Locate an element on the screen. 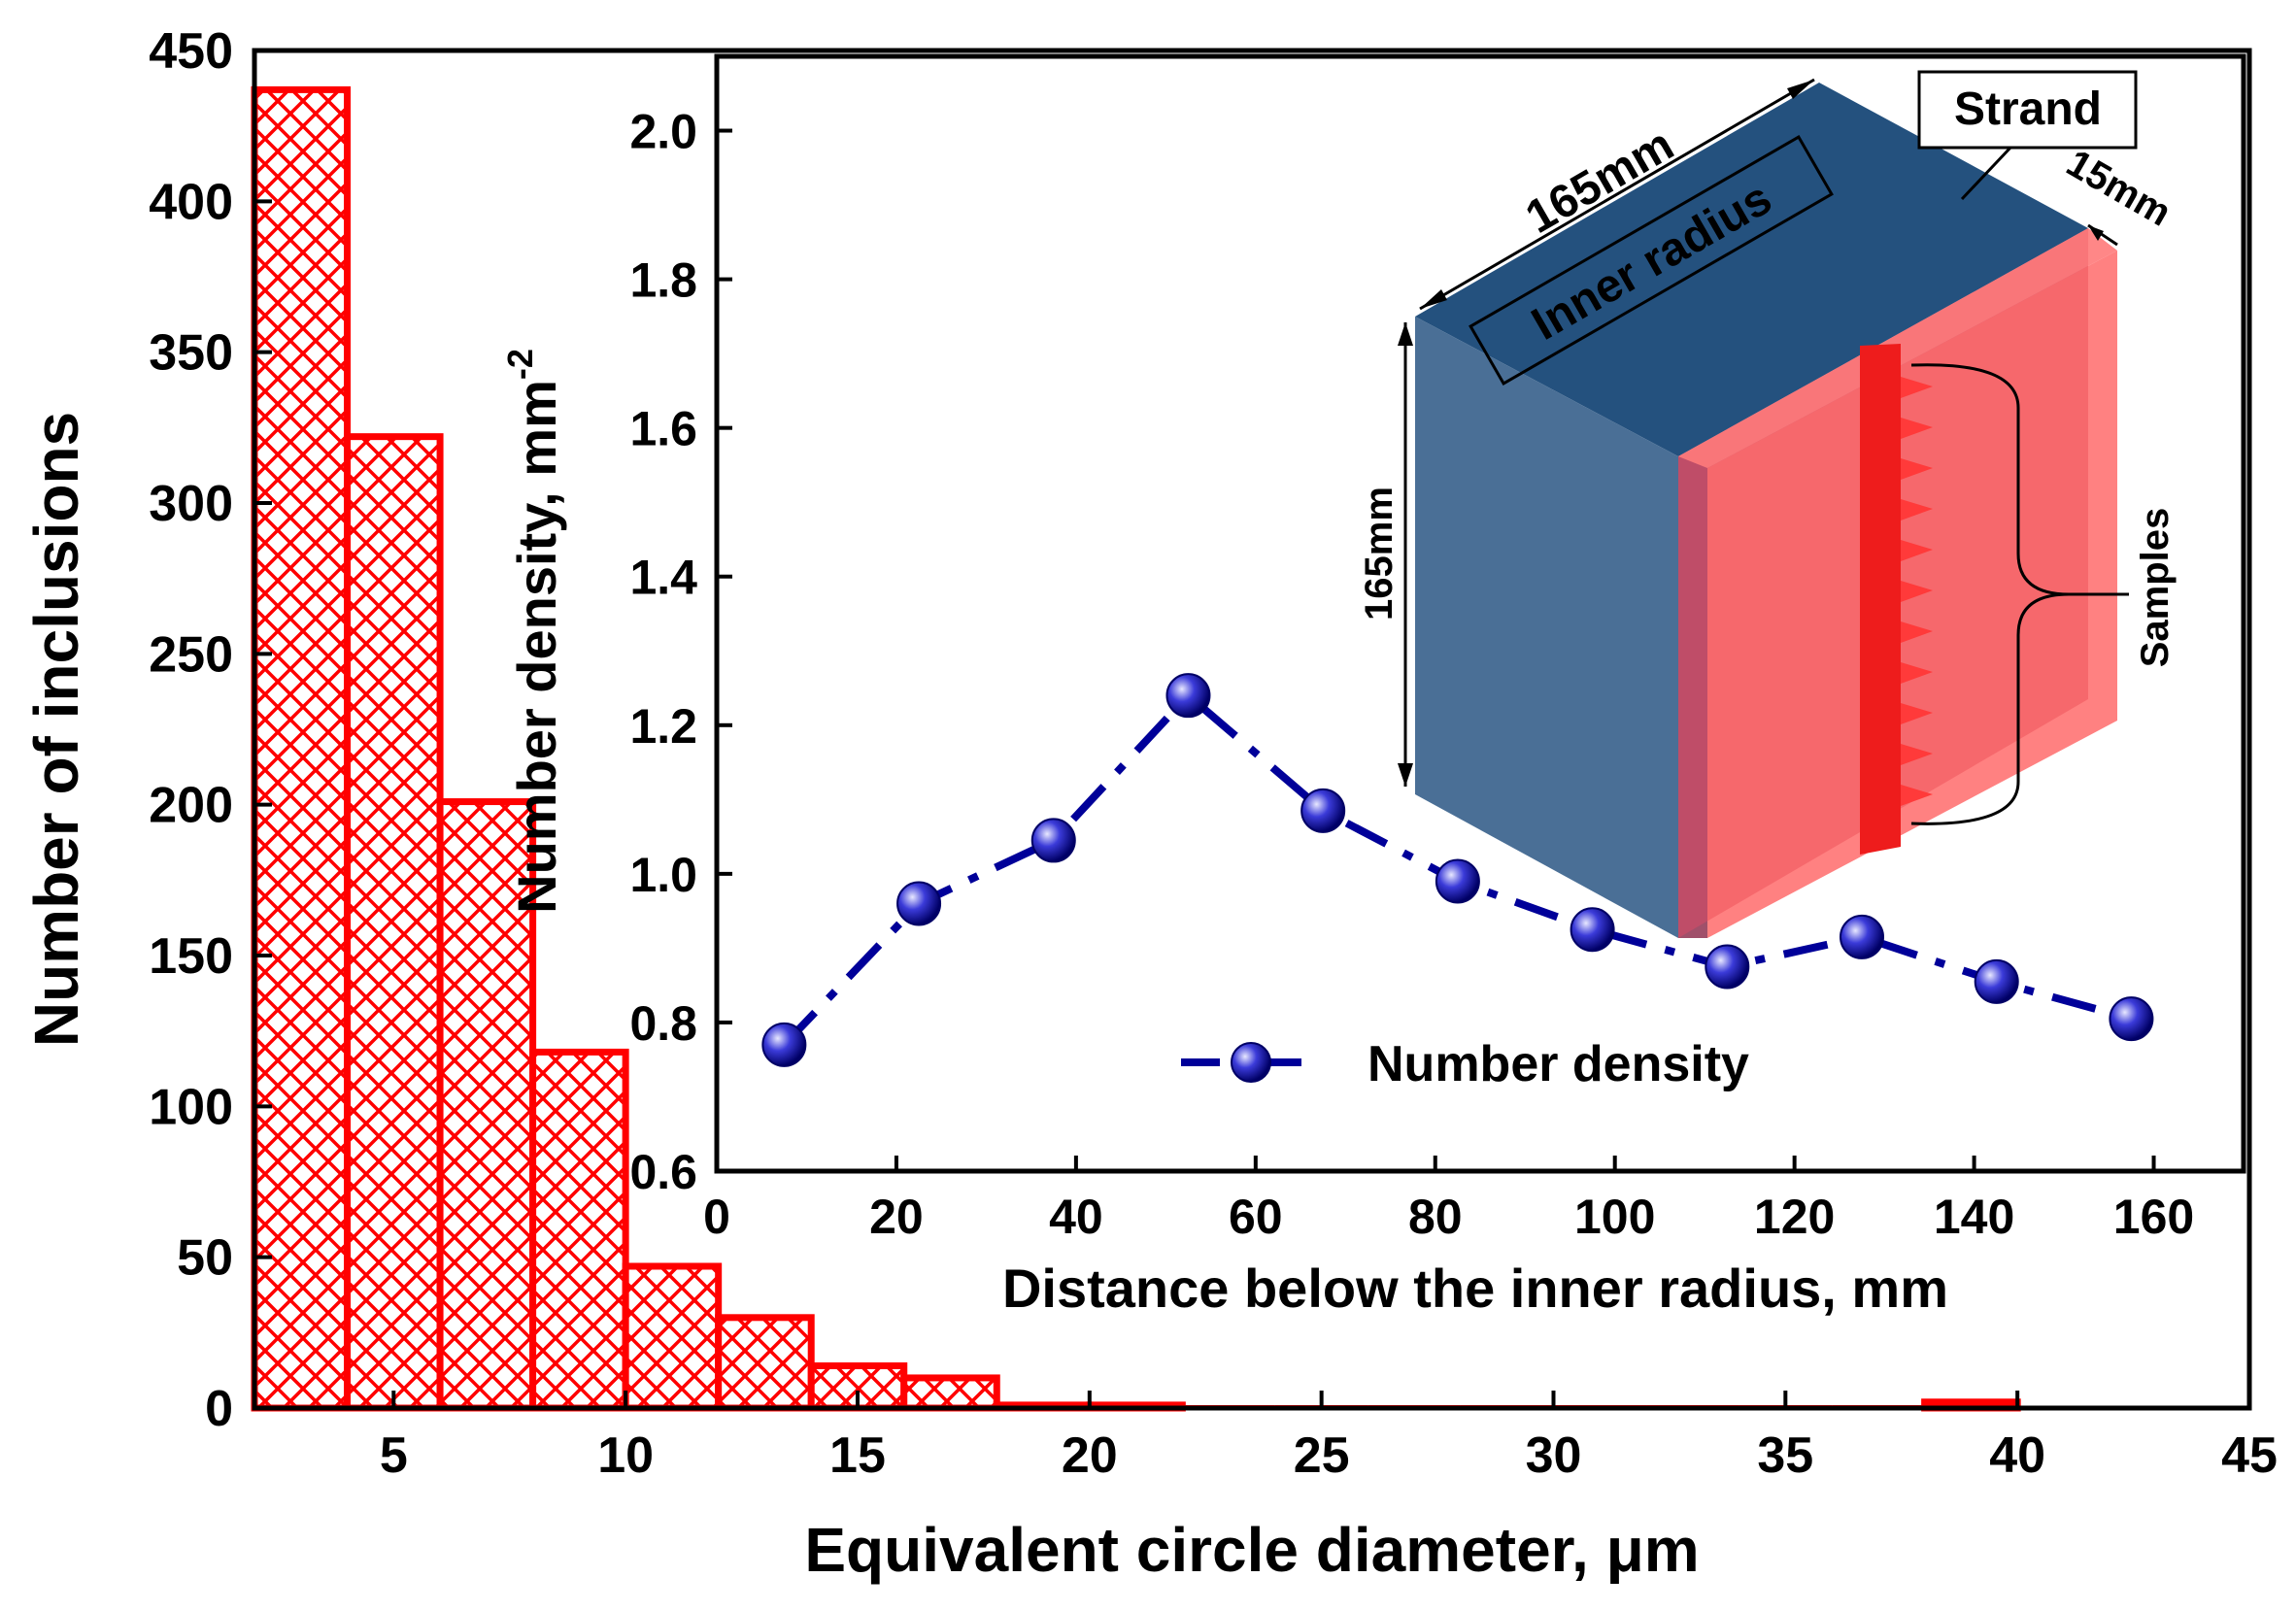 This screenshot has width=2296, height=1611. number-density-points is located at coordinates (1458, 870).